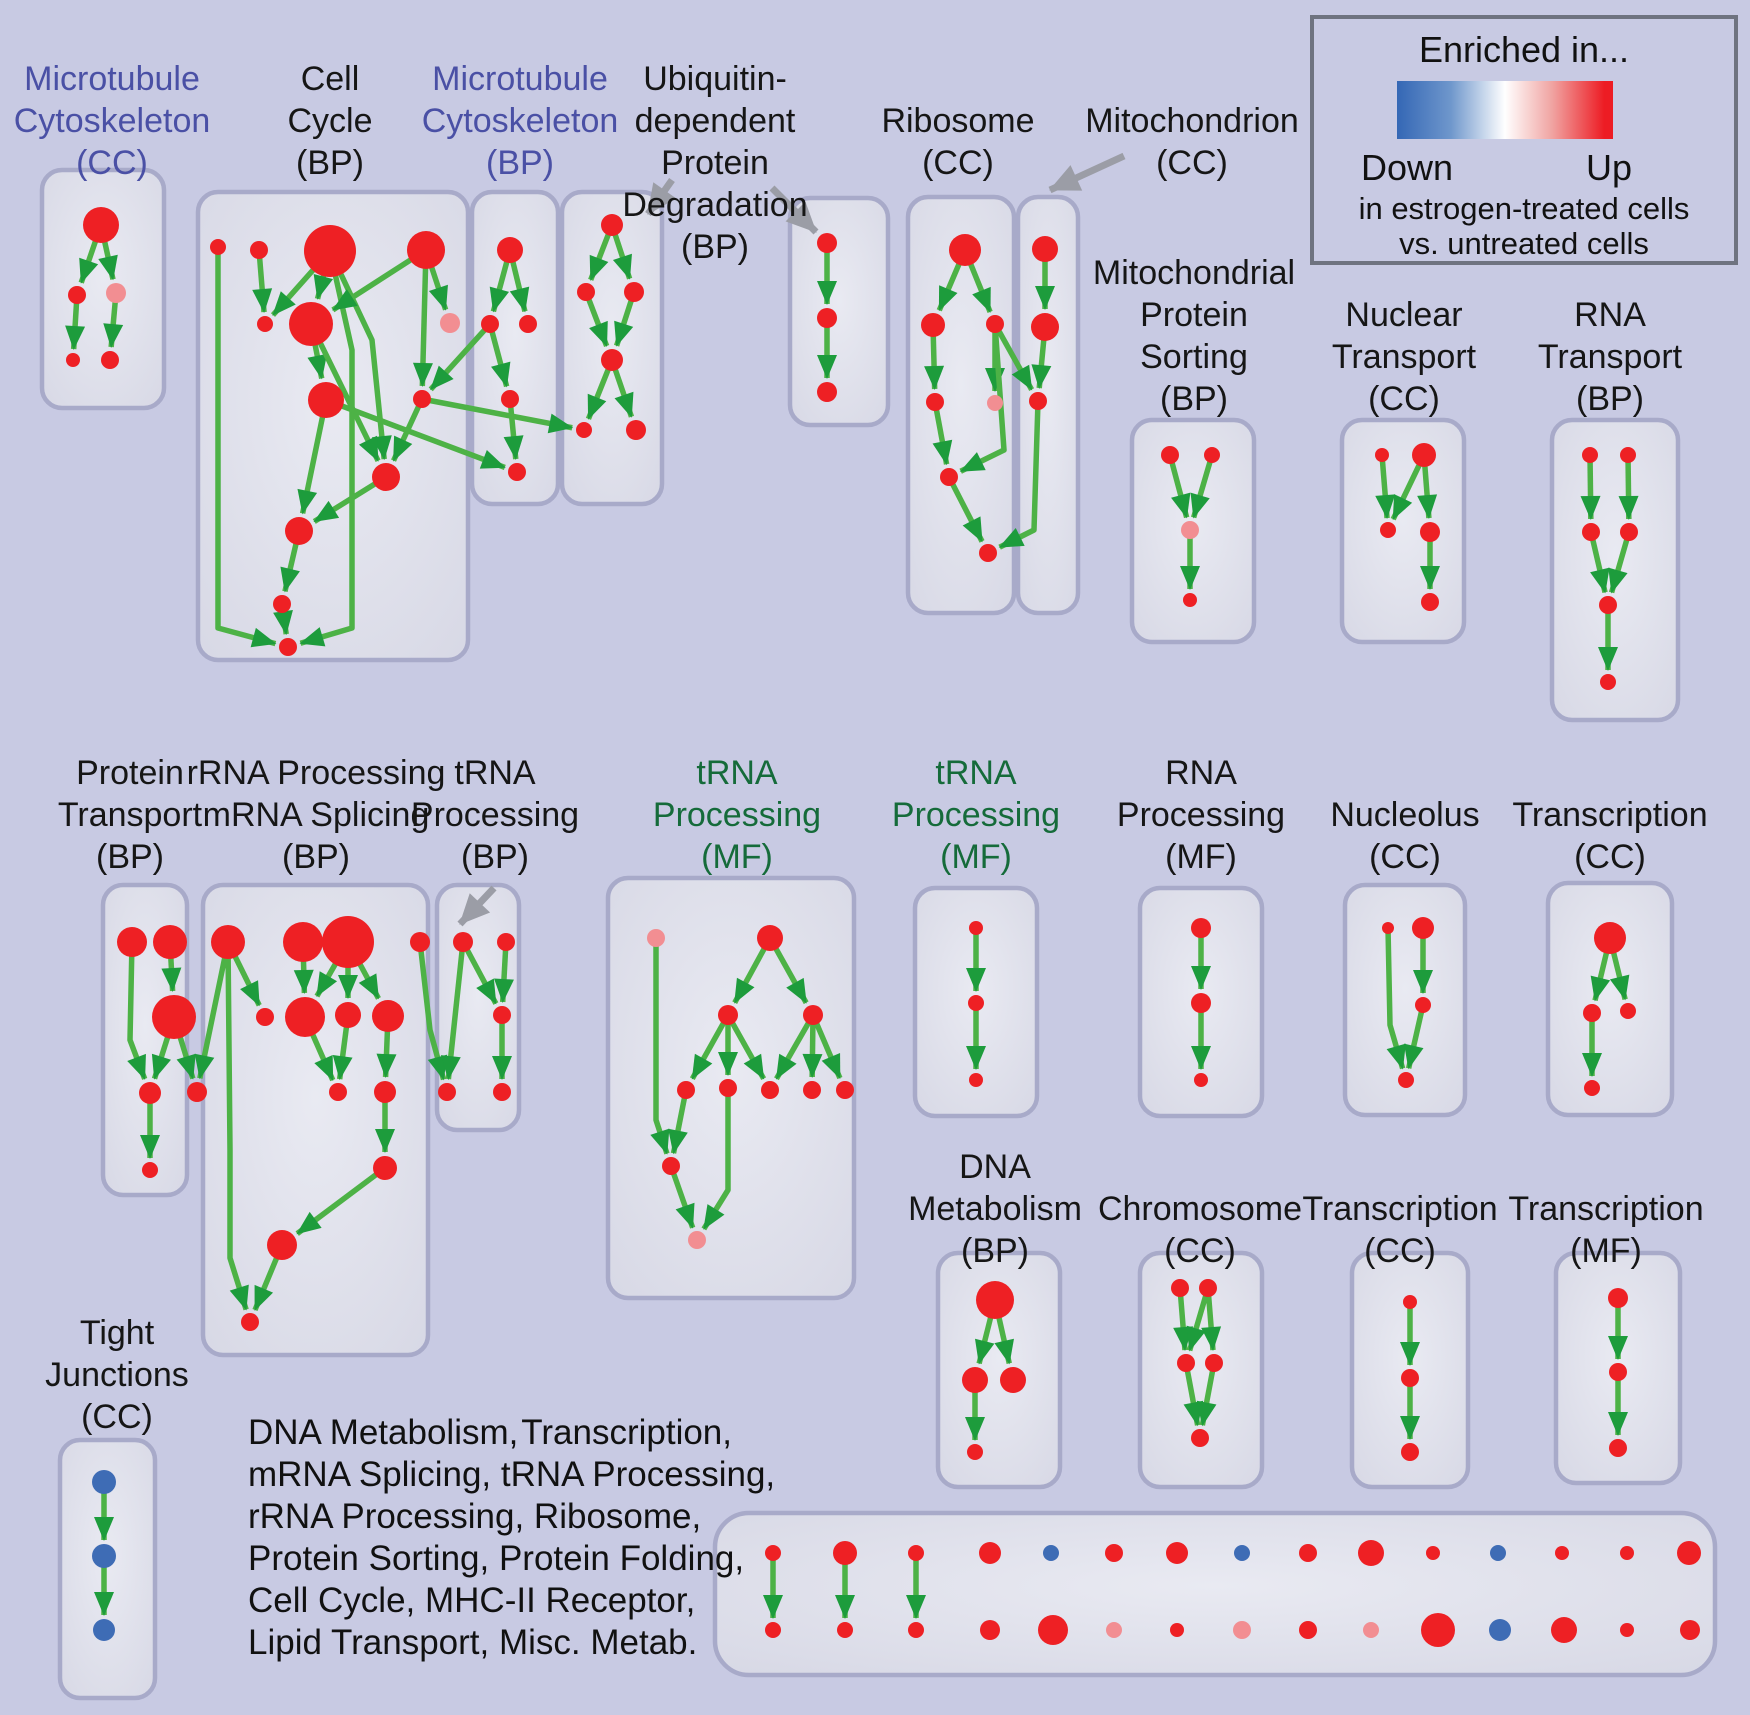 The width and height of the screenshot is (1750, 1715). What do you see at coordinates (1403, 531) in the screenshot?
I see `cluster-box-nuclear-transport` at bounding box center [1403, 531].